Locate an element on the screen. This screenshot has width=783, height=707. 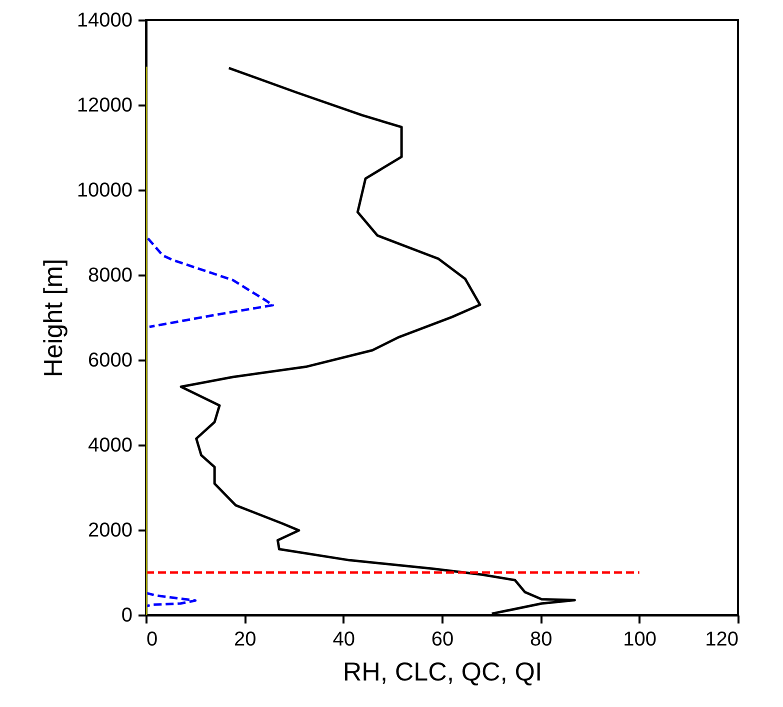
x-tick-label: 80 is located at coordinates (541, 639).